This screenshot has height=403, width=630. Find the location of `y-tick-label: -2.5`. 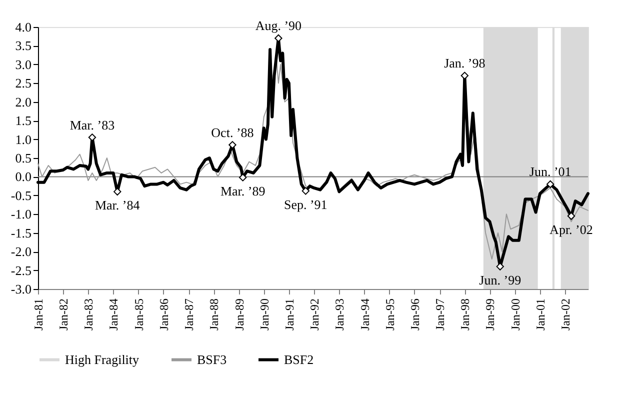

y-tick-label: -2.5 is located at coordinates (21, 270).